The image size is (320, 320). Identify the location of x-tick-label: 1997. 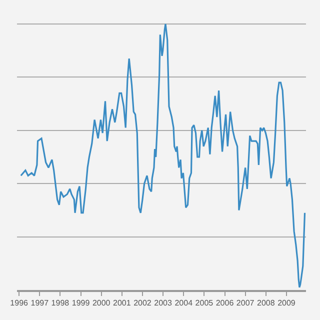
(40, 303).